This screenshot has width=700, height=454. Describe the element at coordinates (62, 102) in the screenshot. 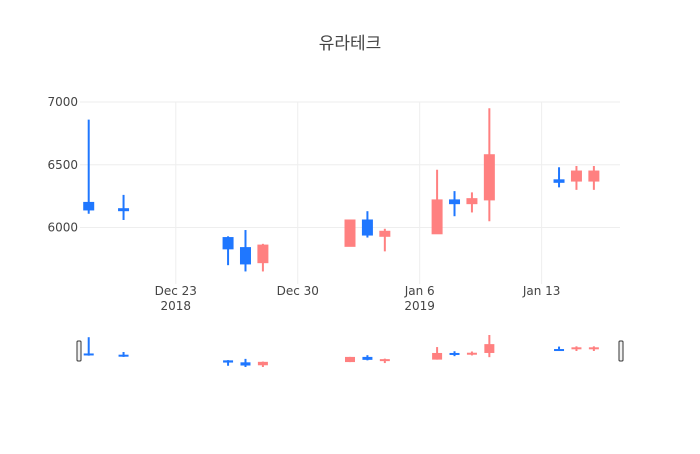

I see `y-tick-label: 7000` at that location.